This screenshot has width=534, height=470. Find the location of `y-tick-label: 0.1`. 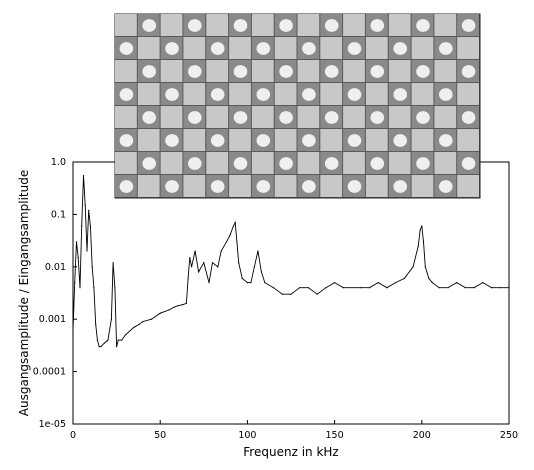

y-tick-label: 0.1 is located at coordinates (58, 214).